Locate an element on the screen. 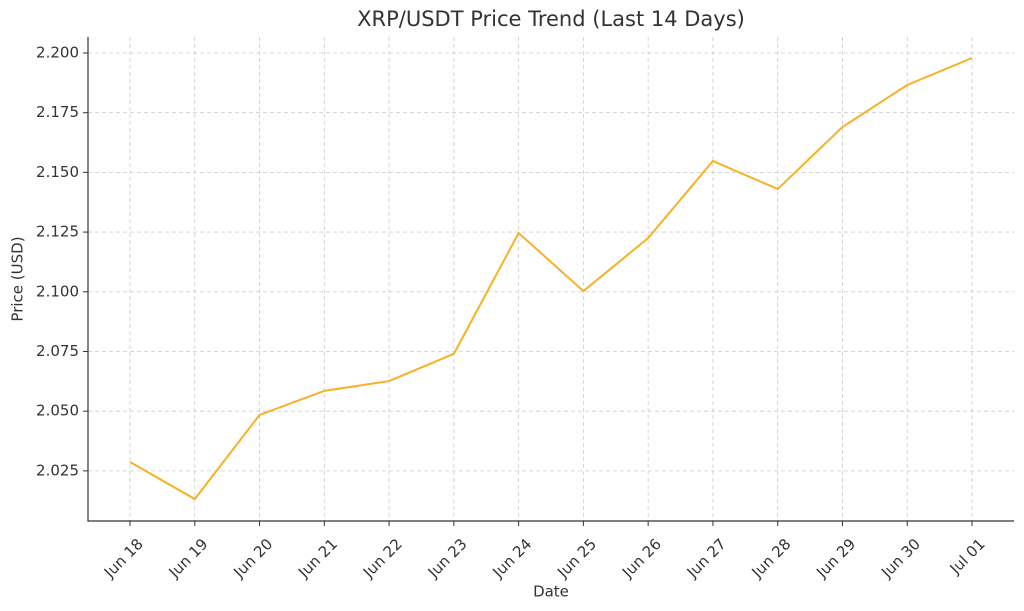  x-tick-label: Jun 27 is located at coordinates (706, 558).